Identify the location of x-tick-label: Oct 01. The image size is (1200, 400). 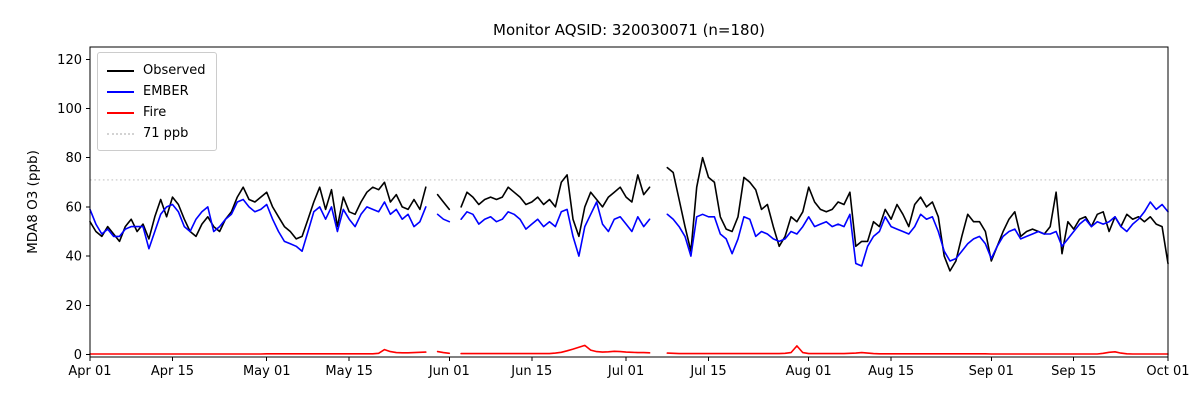
(1167, 371).